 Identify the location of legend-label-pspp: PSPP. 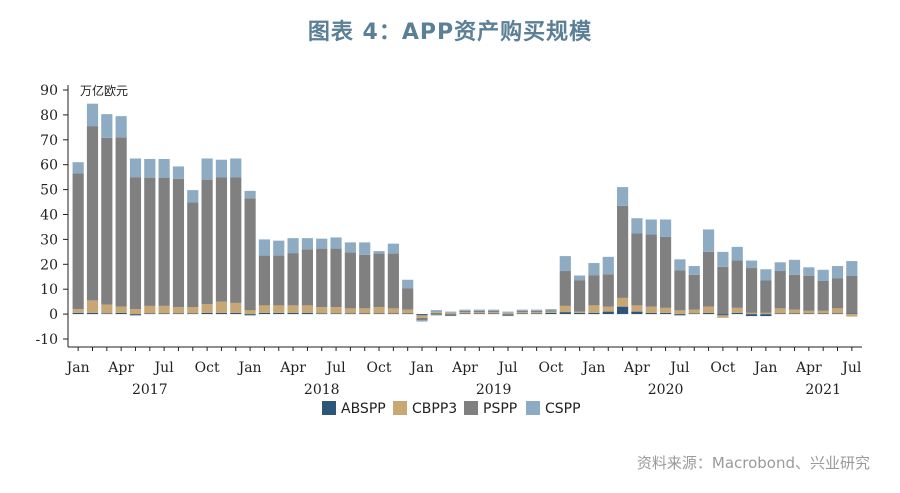
(500, 409).